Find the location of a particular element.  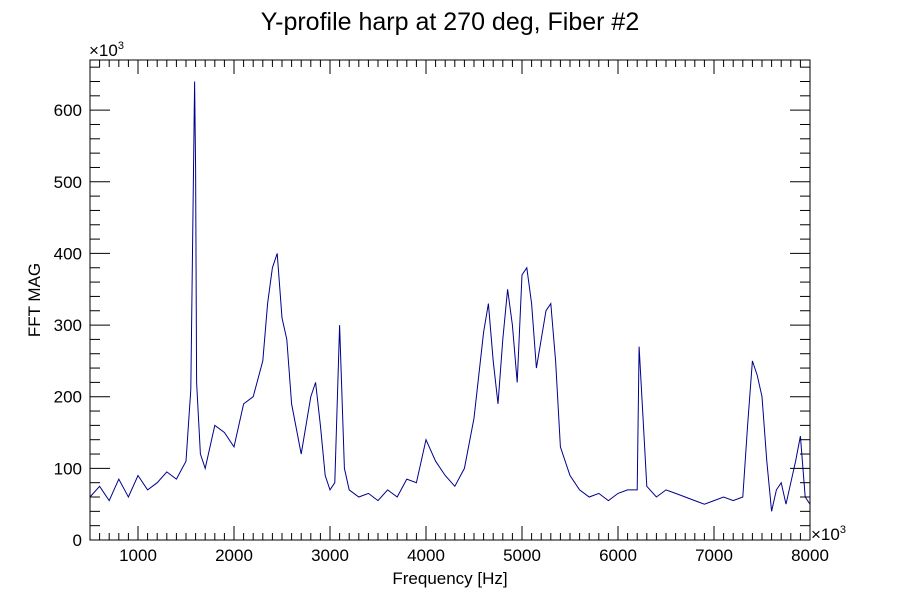

x-tick-label: 5000 is located at coordinates (522, 555).